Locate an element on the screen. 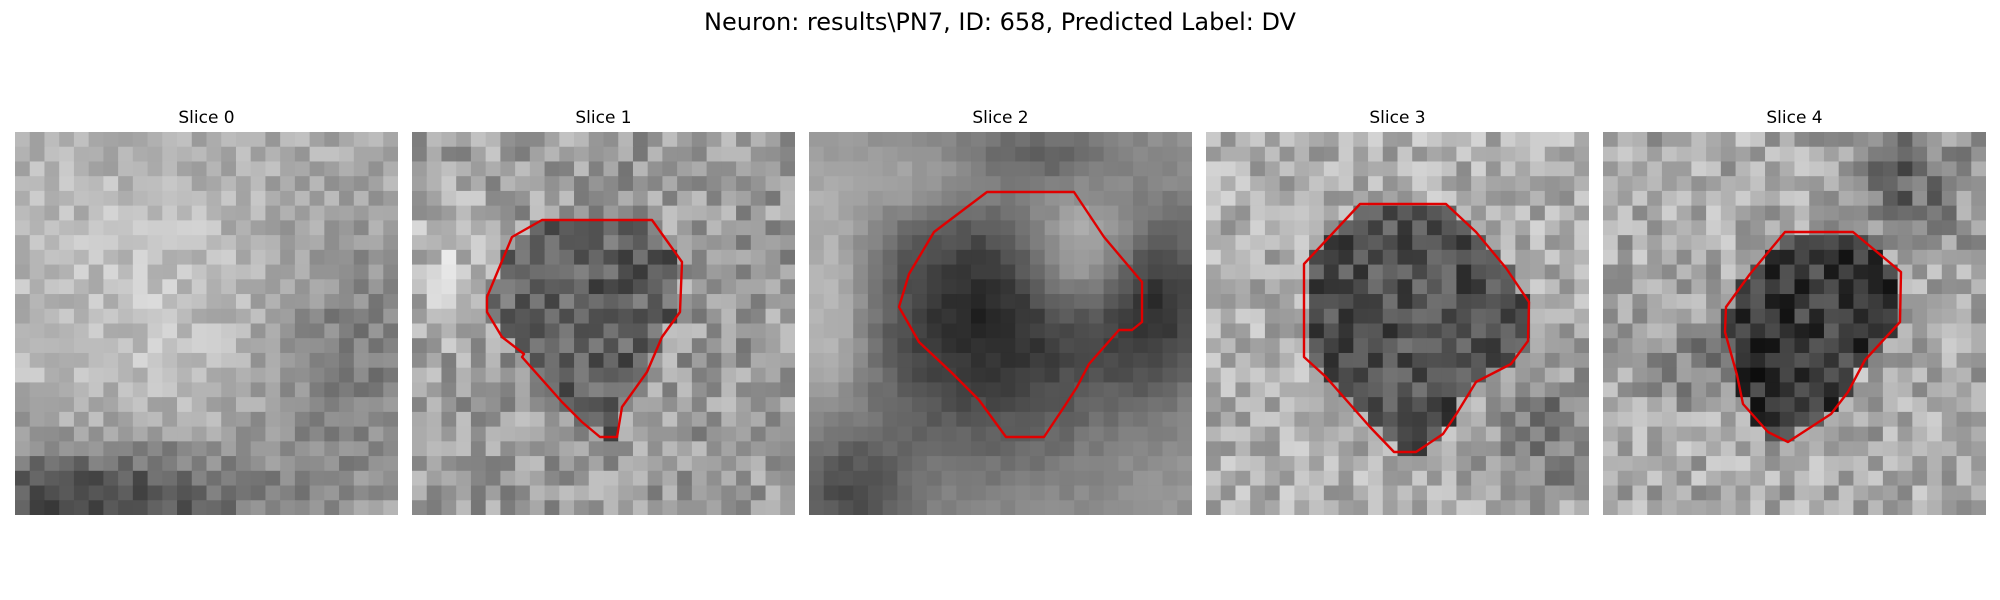 The width and height of the screenshot is (2000, 600). slice-title: Slice 0 is located at coordinates (206, 118).